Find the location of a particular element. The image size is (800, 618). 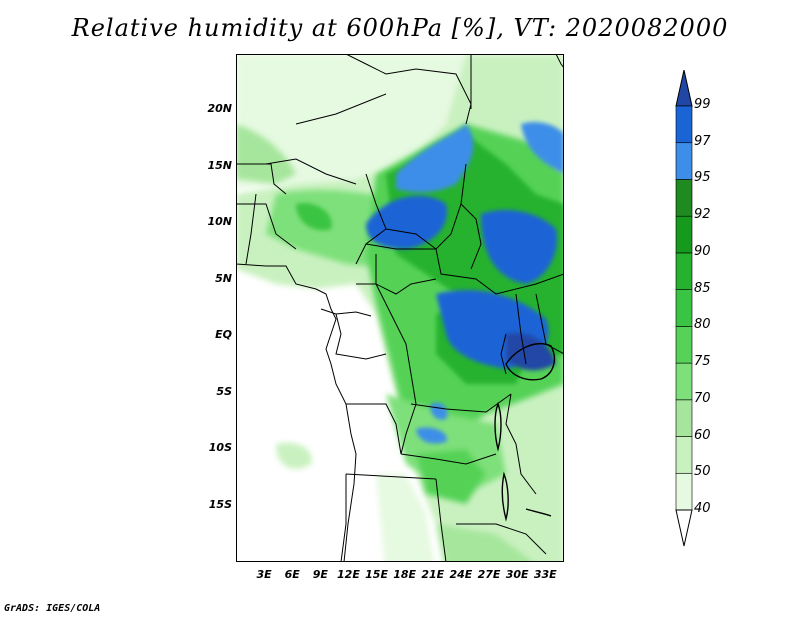

colorbar is located at coordinates (684, 308).